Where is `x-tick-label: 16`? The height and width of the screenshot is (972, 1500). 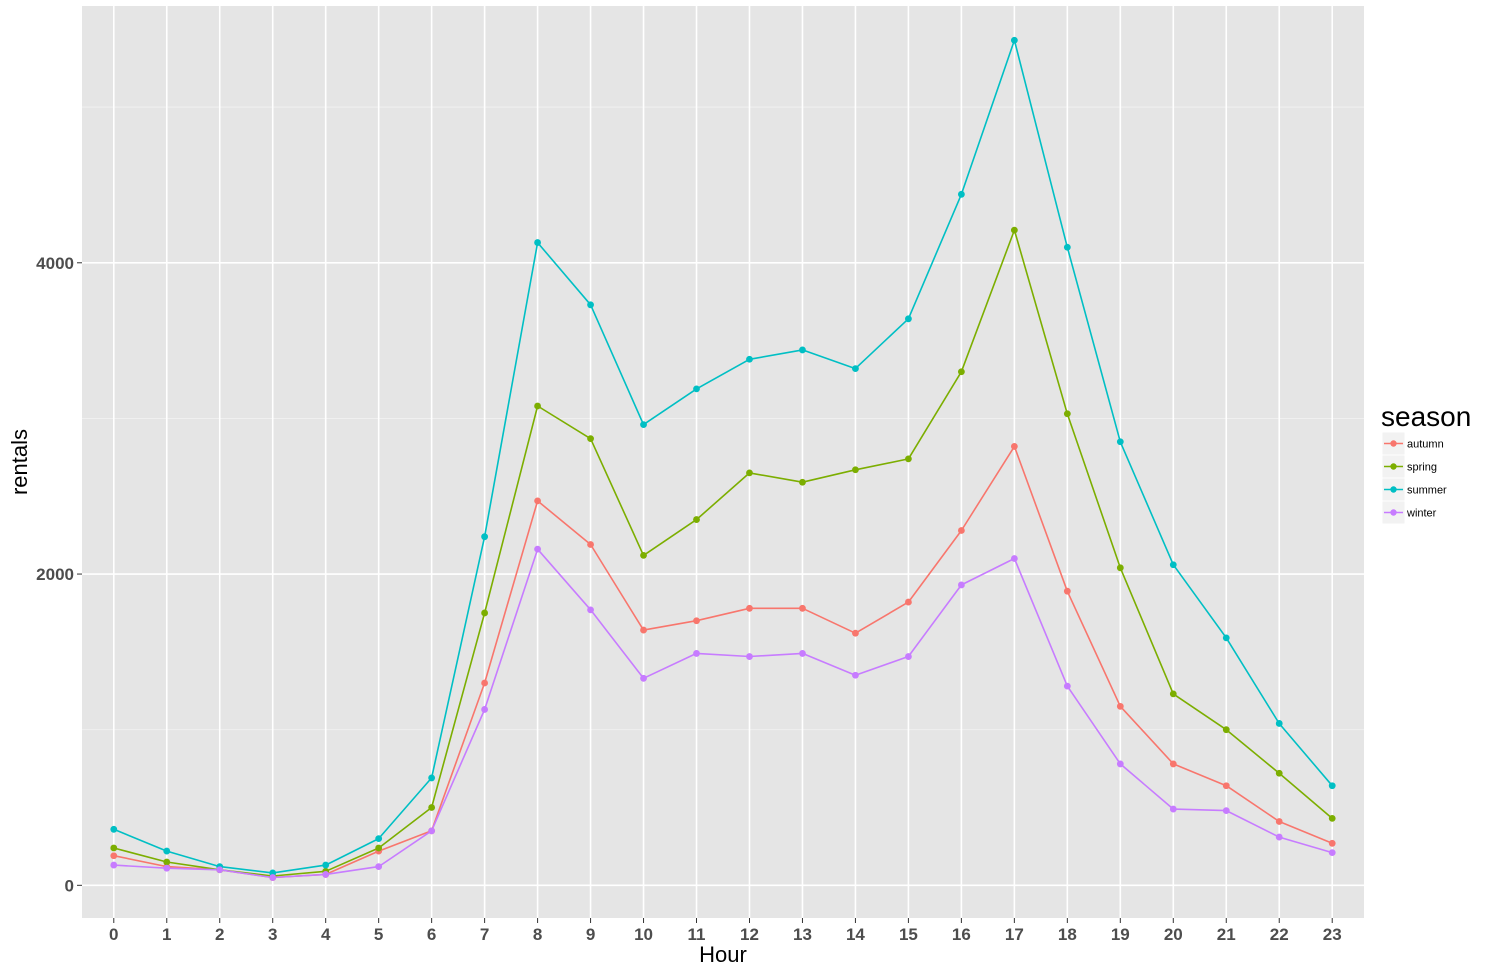 x-tick-label: 16 is located at coordinates (961, 934).